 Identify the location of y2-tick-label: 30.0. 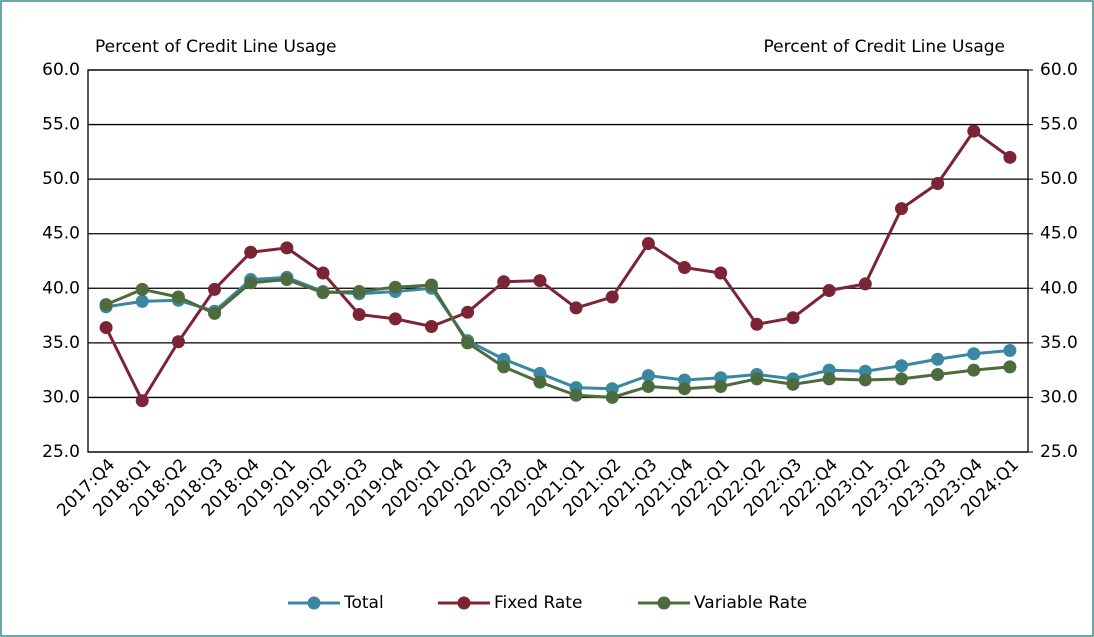
(1059, 397).